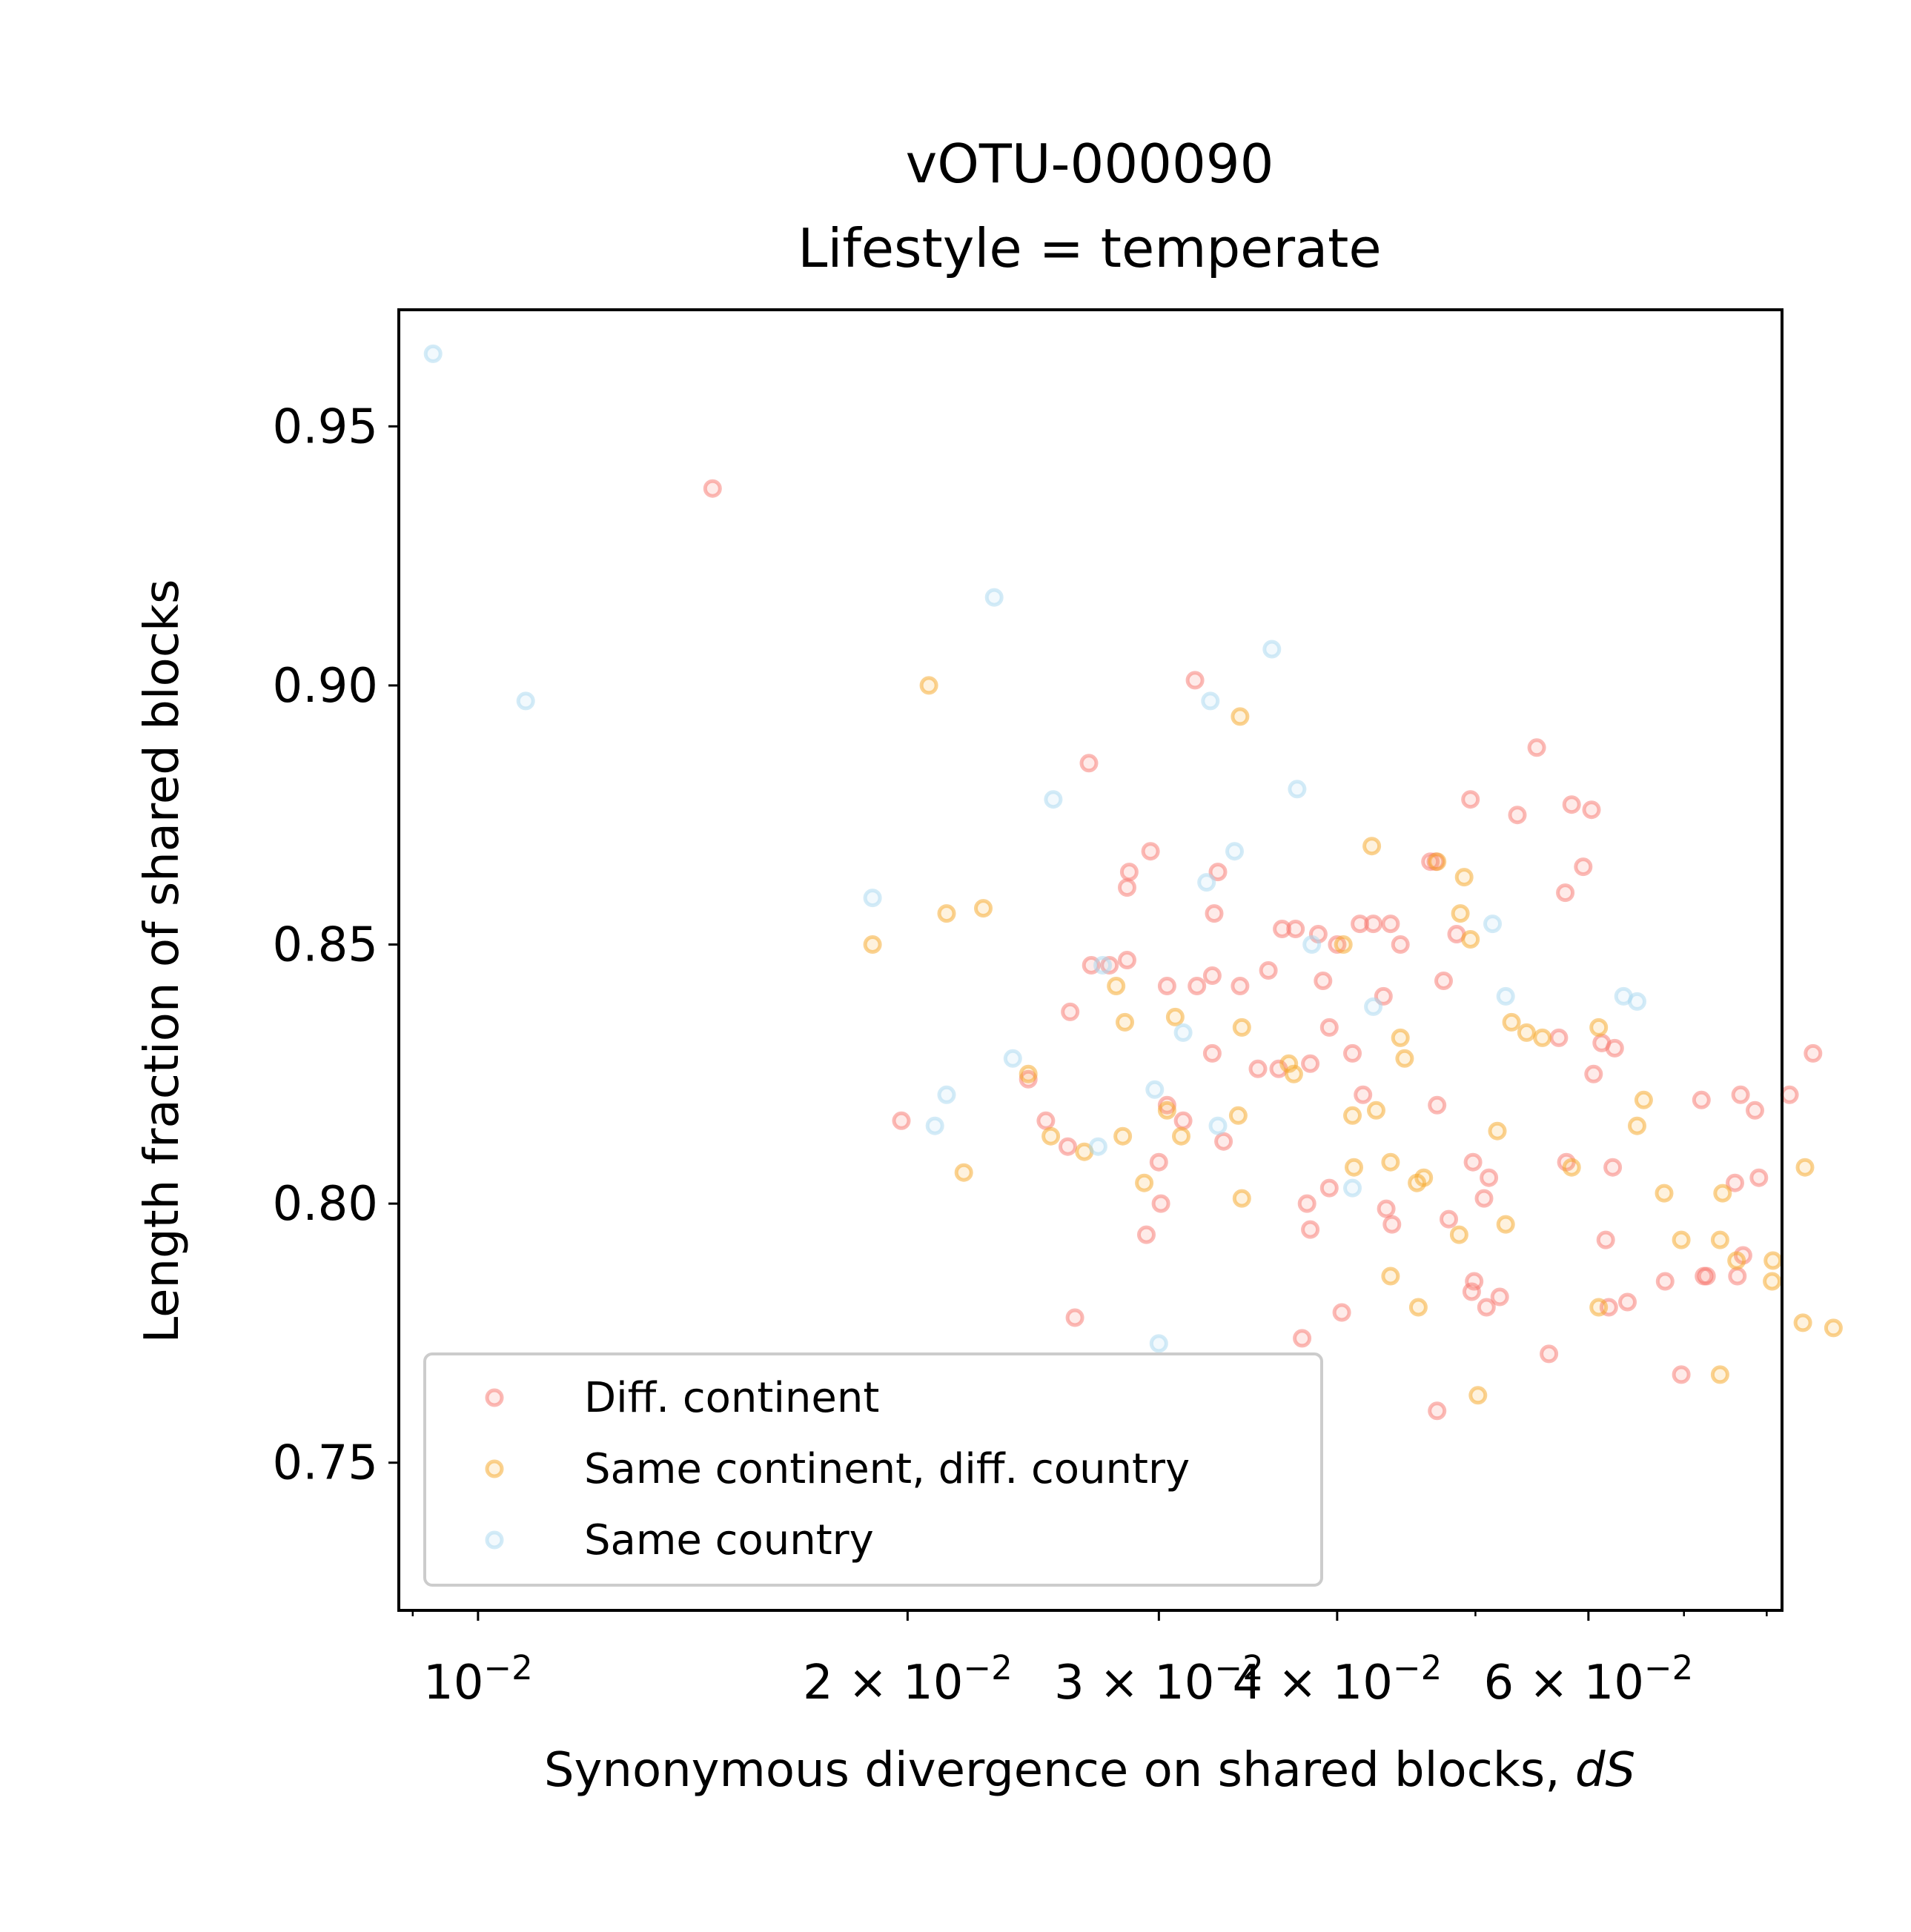 This screenshot has height=1932, width=1911. What do you see at coordinates (478, 1679) in the screenshot?
I see `x-tick-label: 10−2` at bounding box center [478, 1679].